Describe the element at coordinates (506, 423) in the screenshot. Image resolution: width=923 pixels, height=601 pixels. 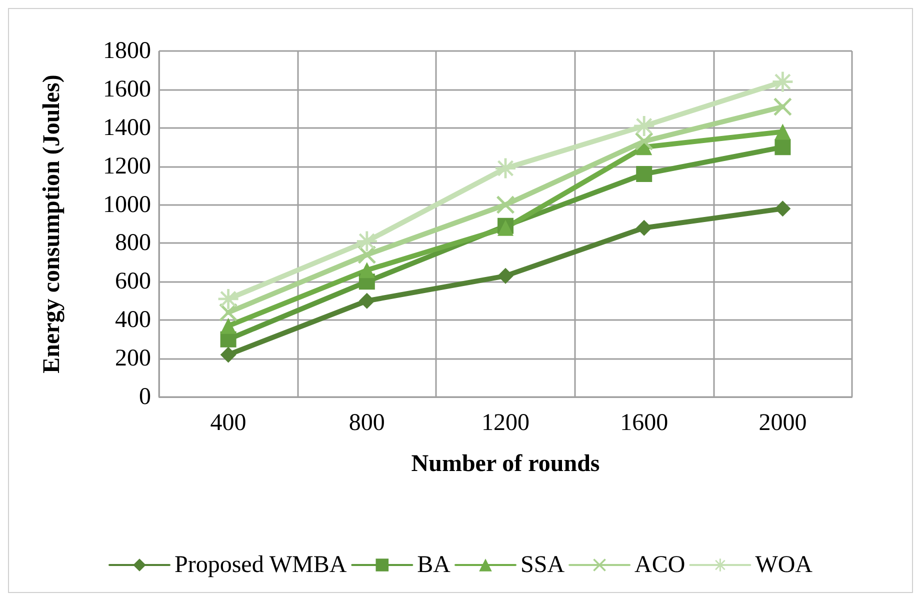
I see `x-tick-label: 1200` at that location.